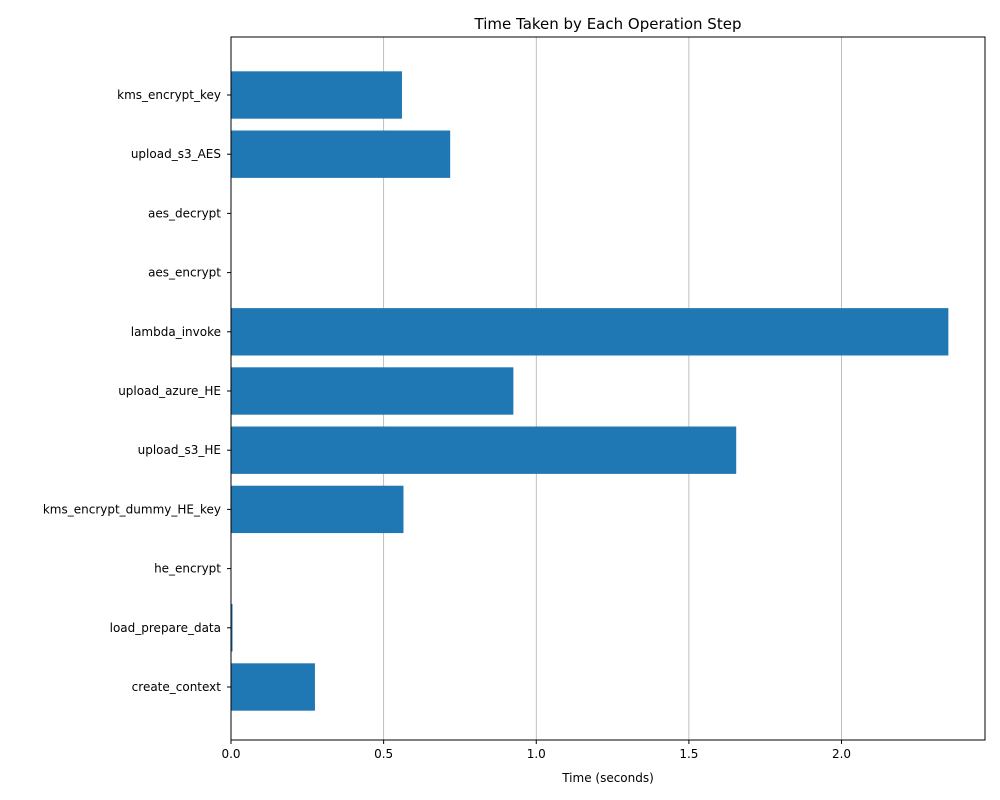 The height and width of the screenshot is (800, 1000). I want to click on bar-upload-s3-he, so click(484, 450).